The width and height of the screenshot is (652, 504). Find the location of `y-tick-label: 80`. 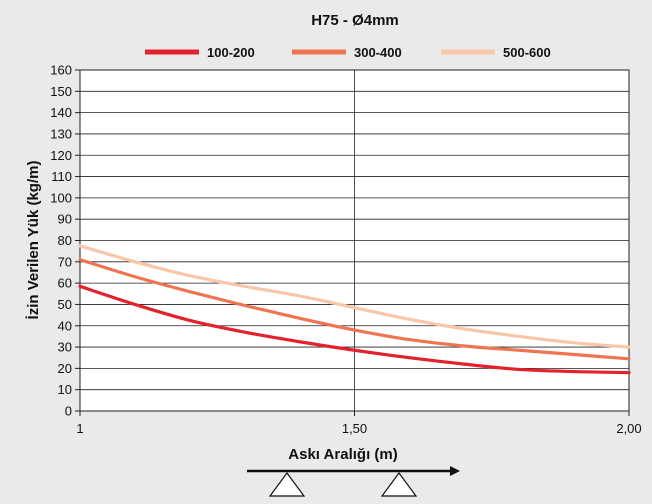

y-tick-label: 80 is located at coordinates (65, 240).